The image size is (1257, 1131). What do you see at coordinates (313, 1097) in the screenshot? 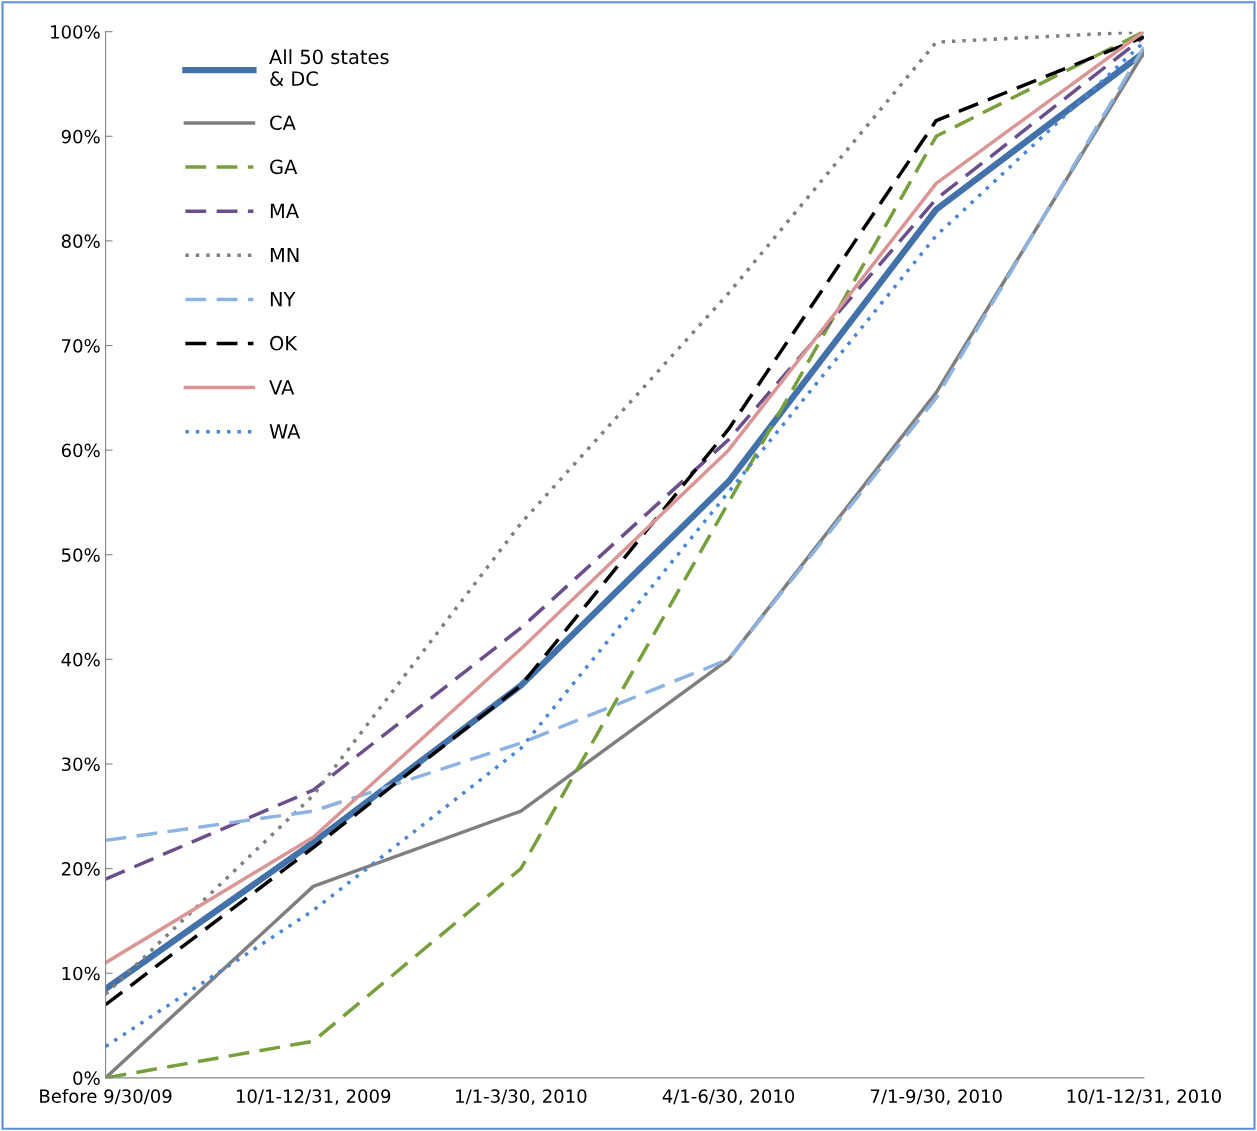
I see `x-tick-label: 10/1-12/31, 2009` at bounding box center [313, 1097].